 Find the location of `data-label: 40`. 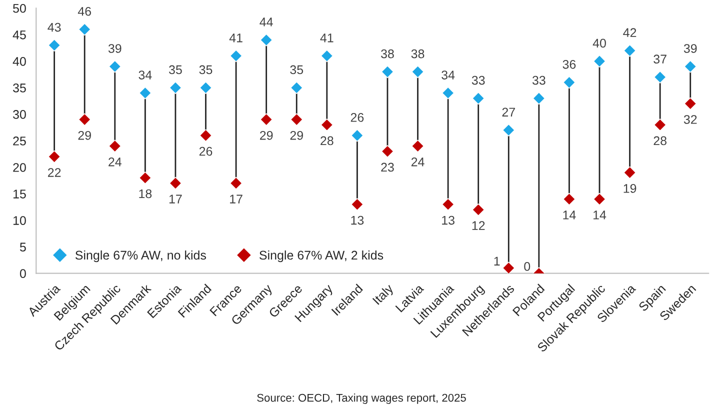

data-label: 40 is located at coordinates (599, 43).